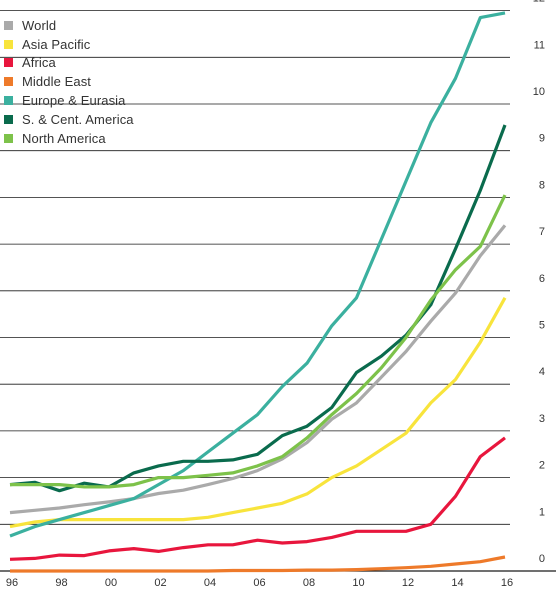  Describe the element at coordinates (542, 279) in the screenshot. I see `y-tick-label: 6` at that location.